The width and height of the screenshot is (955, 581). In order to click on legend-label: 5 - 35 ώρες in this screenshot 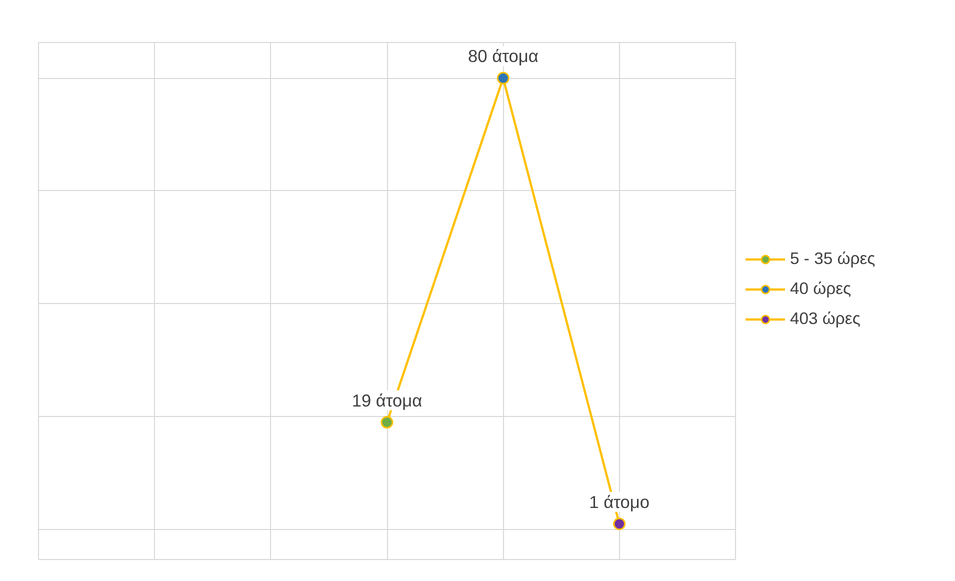, I will do `click(833, 259)`.